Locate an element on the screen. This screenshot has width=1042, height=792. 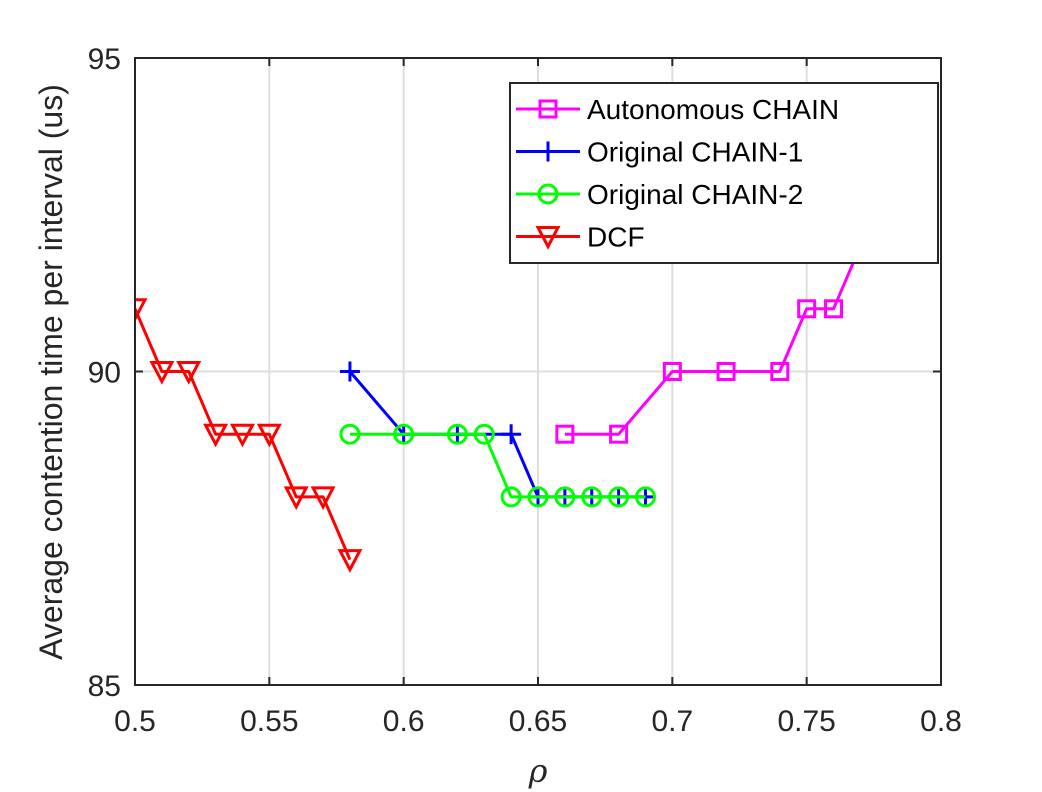
series-line-autonomous-chain is located at coordinates (713, 340).